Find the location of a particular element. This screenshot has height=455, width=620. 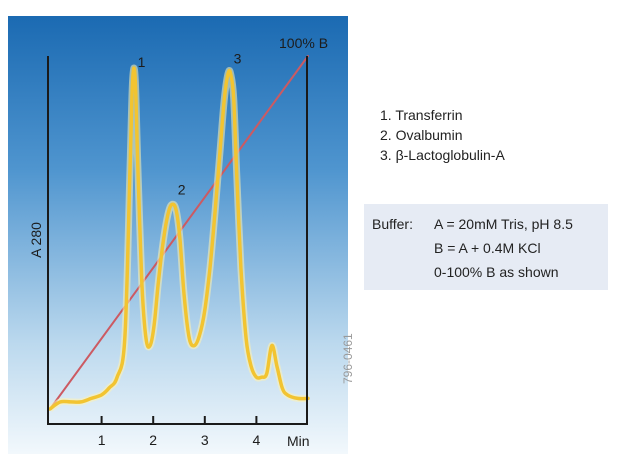

peak-label-1: 1 is located at coordinates (142, 62).